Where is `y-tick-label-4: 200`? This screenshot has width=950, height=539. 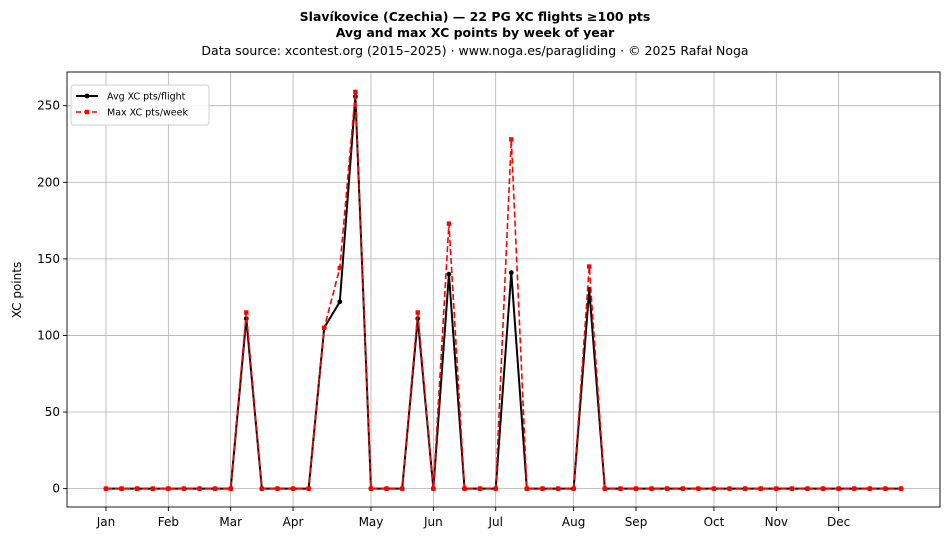
y-tick-label-4: 200 is located at coordinates (48, 182).